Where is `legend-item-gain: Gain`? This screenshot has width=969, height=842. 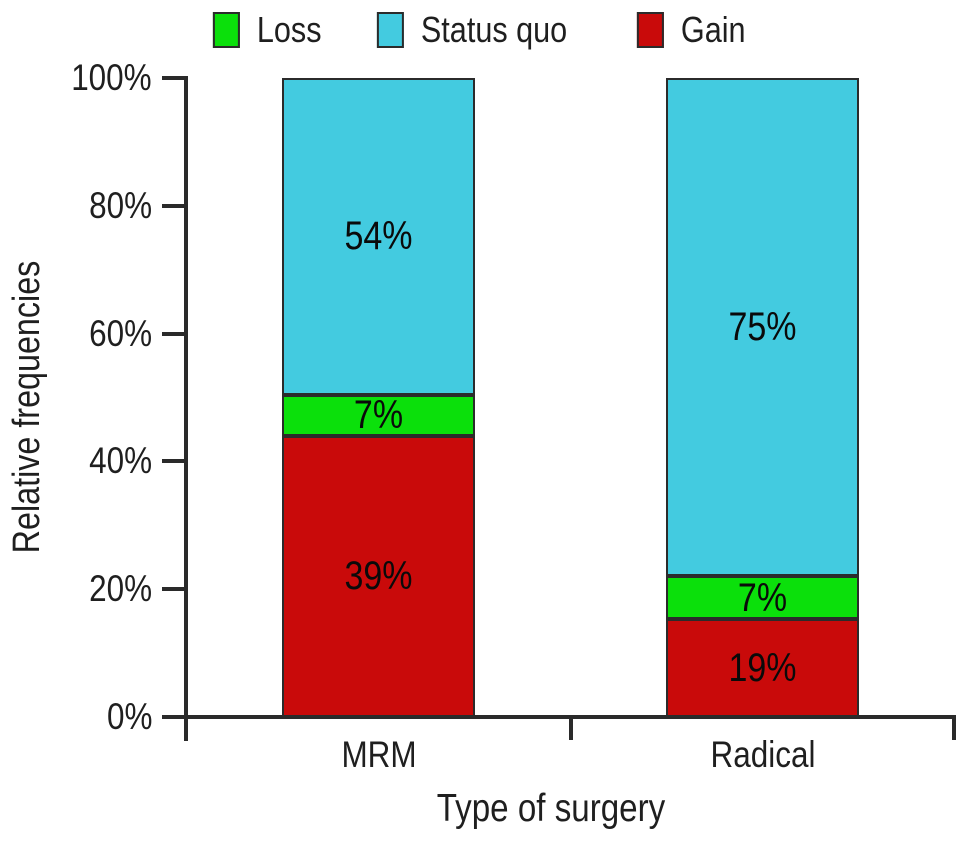 legend-item-gain: Gain is located at coordinates (696, 30).